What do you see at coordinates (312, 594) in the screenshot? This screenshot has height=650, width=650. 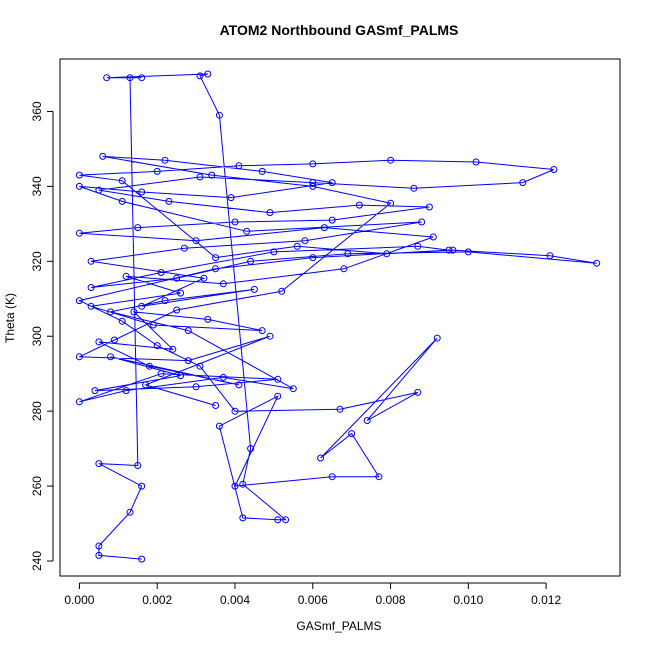 I see `x-axis: 0.000 0.002 0.004 0.006 0.008 0.010 0.012` at bounding box center [312, 594].